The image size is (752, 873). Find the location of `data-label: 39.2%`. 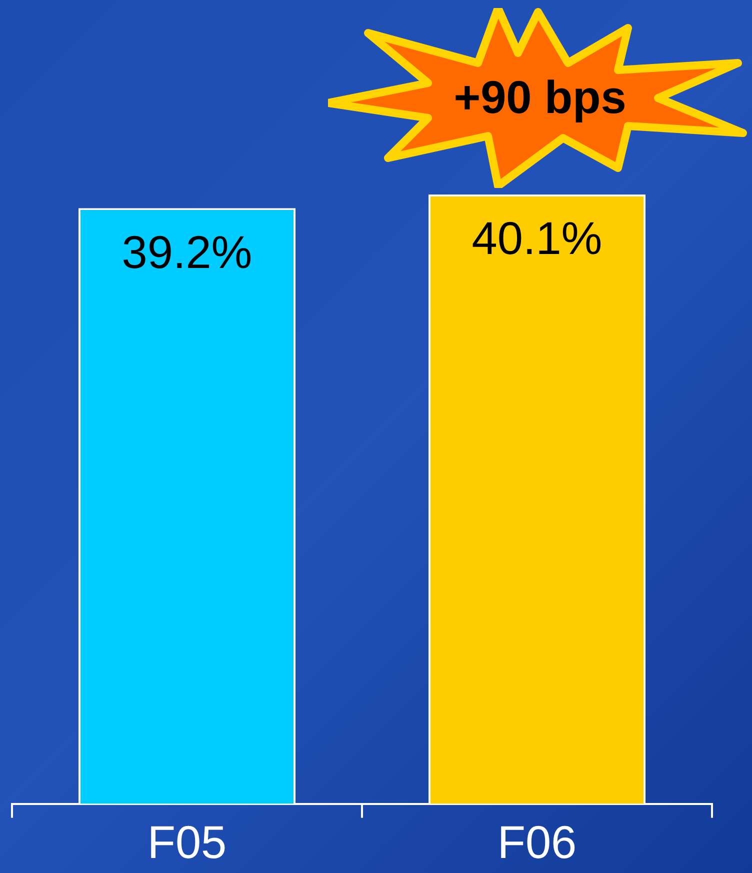

data-label: 39.2% is located at coordinates (187, 252).